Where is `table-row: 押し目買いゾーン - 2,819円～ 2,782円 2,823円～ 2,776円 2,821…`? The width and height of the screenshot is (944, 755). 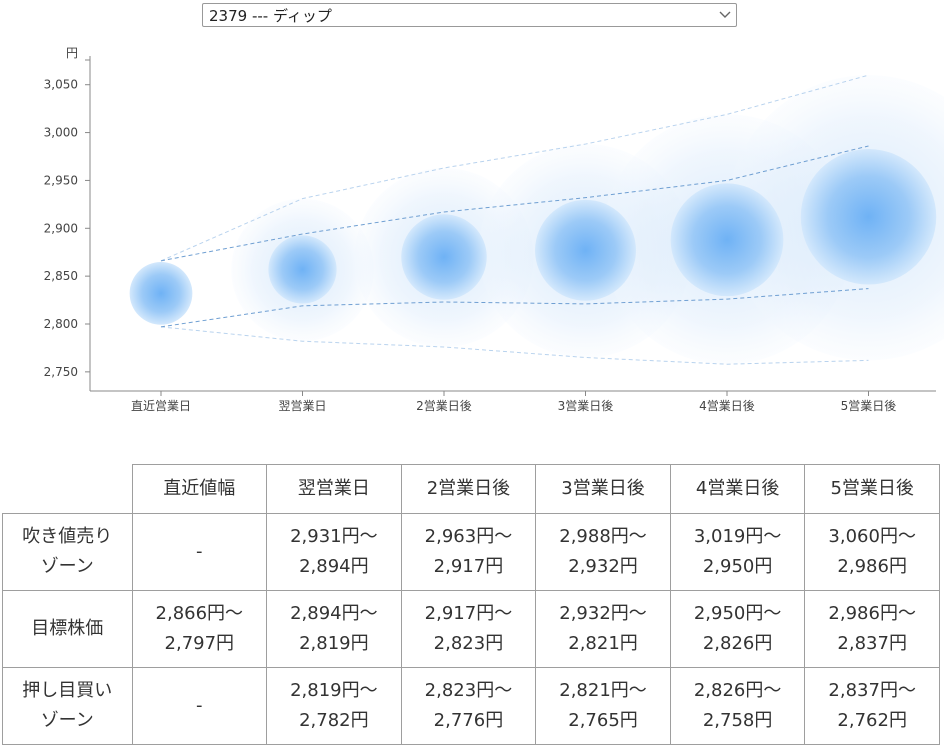
table-row: 押し目買いゾーン - 2,819円～ 2,782円 2,823円～ 2,776円 2,821… is located at coordinates (471, 706).